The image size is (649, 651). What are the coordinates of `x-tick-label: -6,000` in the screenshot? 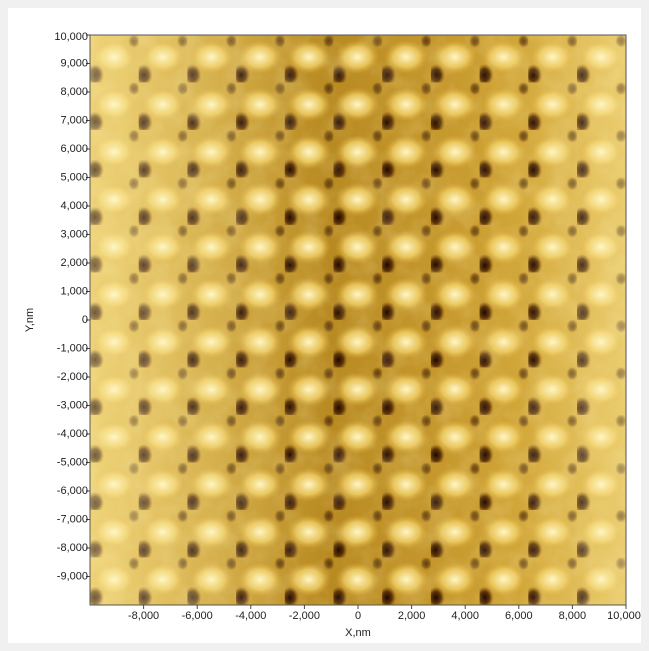 It's located at (197, 616).